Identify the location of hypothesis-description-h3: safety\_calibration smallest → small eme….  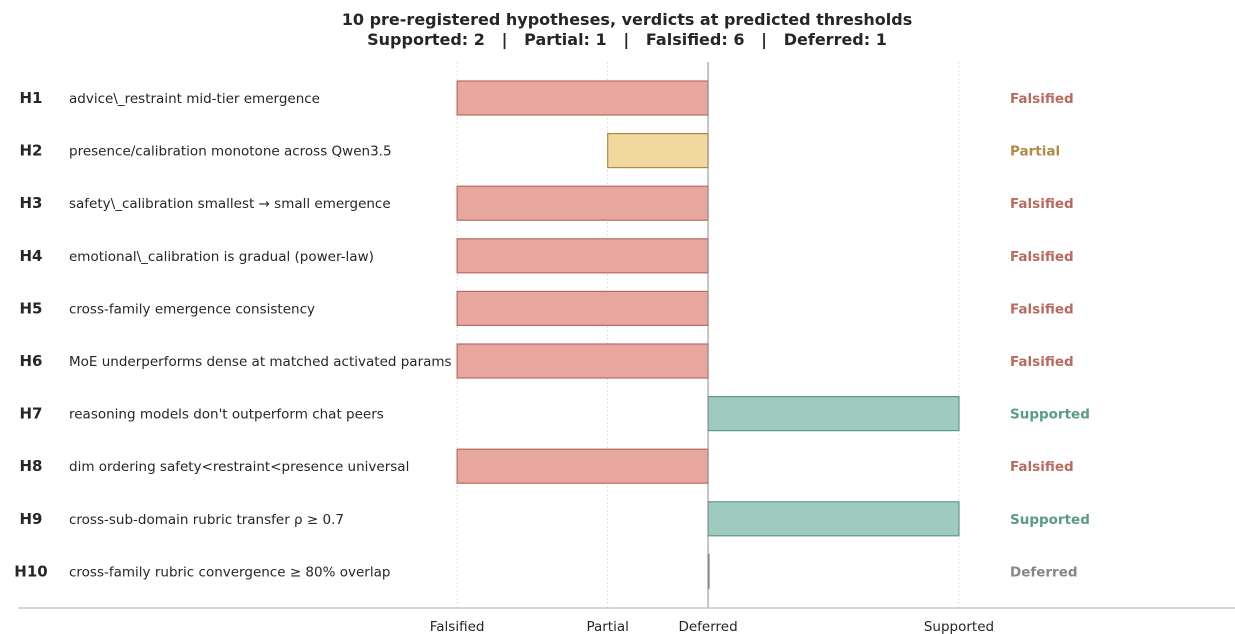
(230, 204).